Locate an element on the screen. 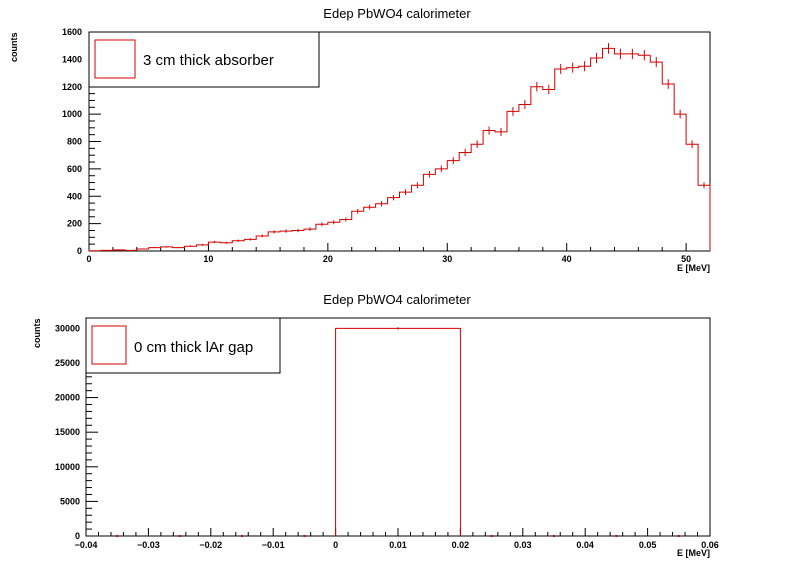 This screenshot has height=571, width=798. legend-top: 3 cm thick absorber is located at coordinates (204, 59).